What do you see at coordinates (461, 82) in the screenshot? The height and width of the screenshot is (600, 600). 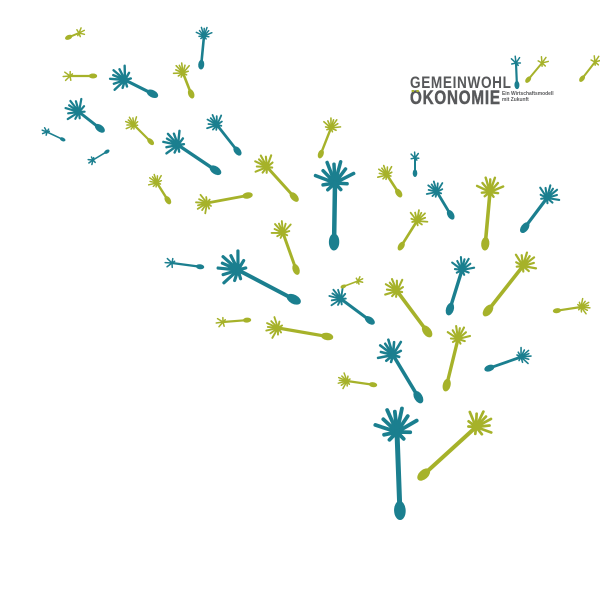 I see `logo-wordmark-line1: GEMEINWOHL` at bounding box center [461, 82].